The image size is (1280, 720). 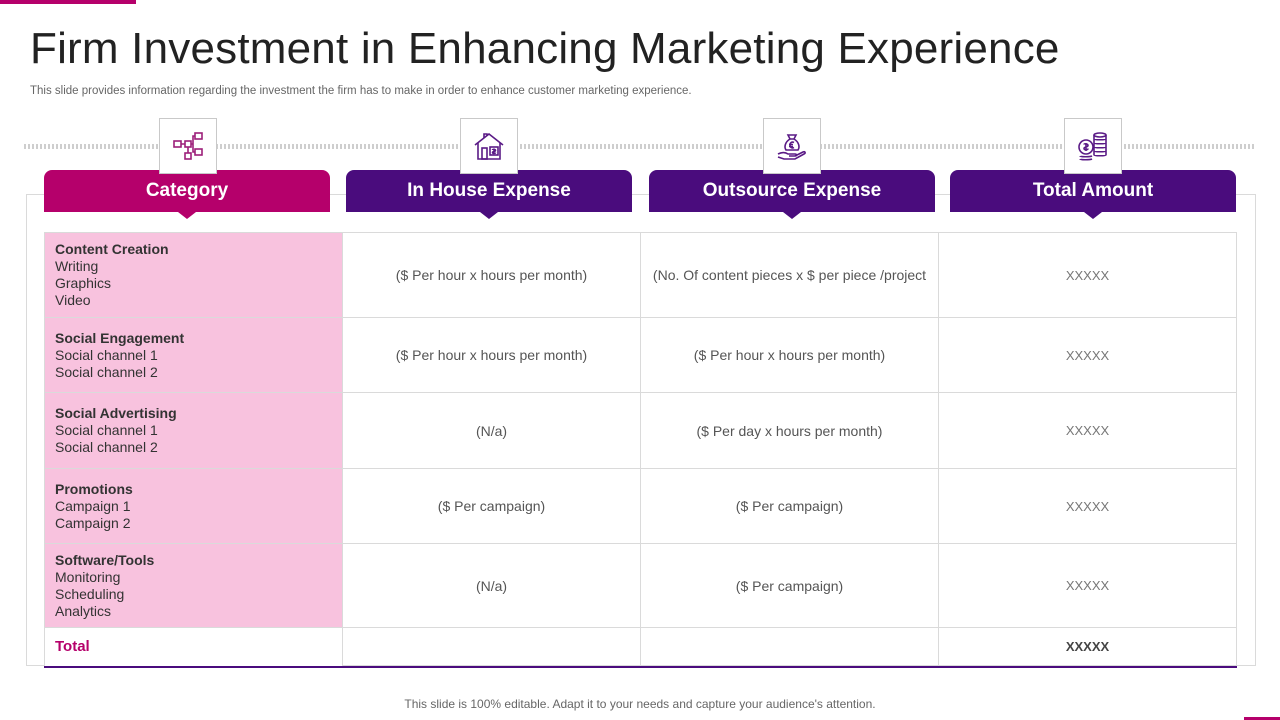 I want to click on outsource-cell: ($ Per hour x hours per month), so click(x=789, y=355).